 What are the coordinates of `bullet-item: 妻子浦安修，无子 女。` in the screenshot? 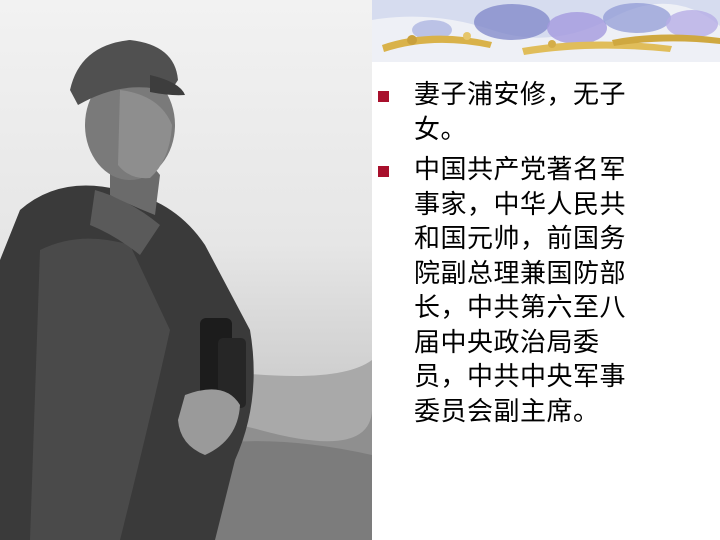 It's located at (543, 112).